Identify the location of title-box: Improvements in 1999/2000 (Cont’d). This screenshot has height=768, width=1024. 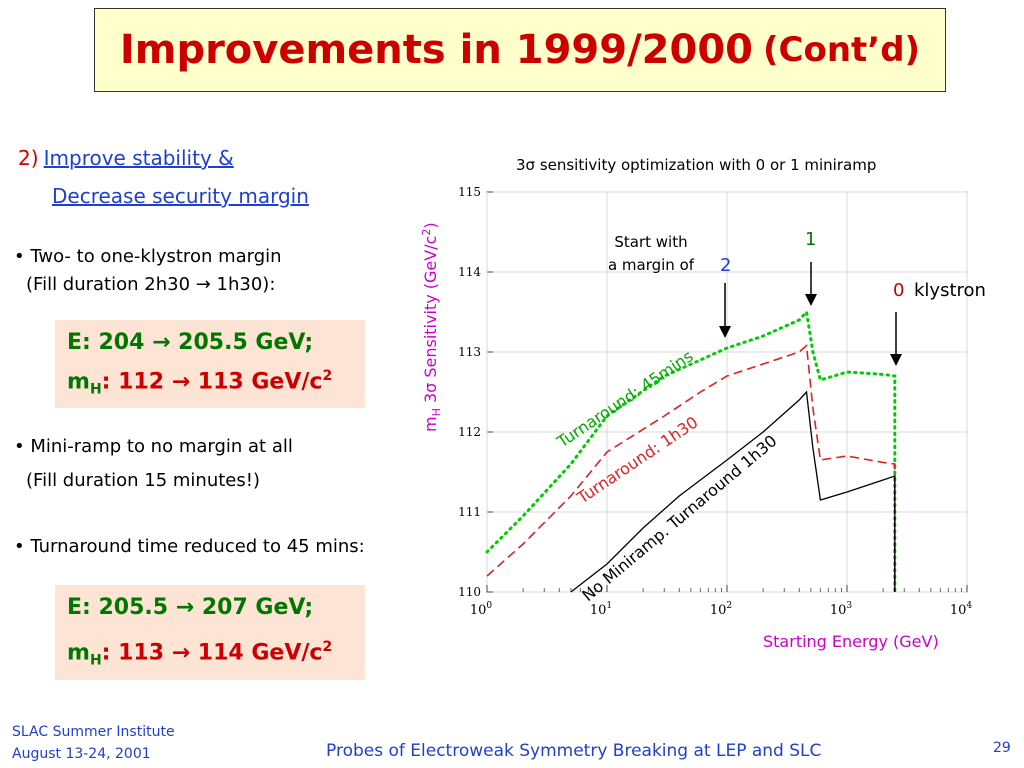
(520, 50).